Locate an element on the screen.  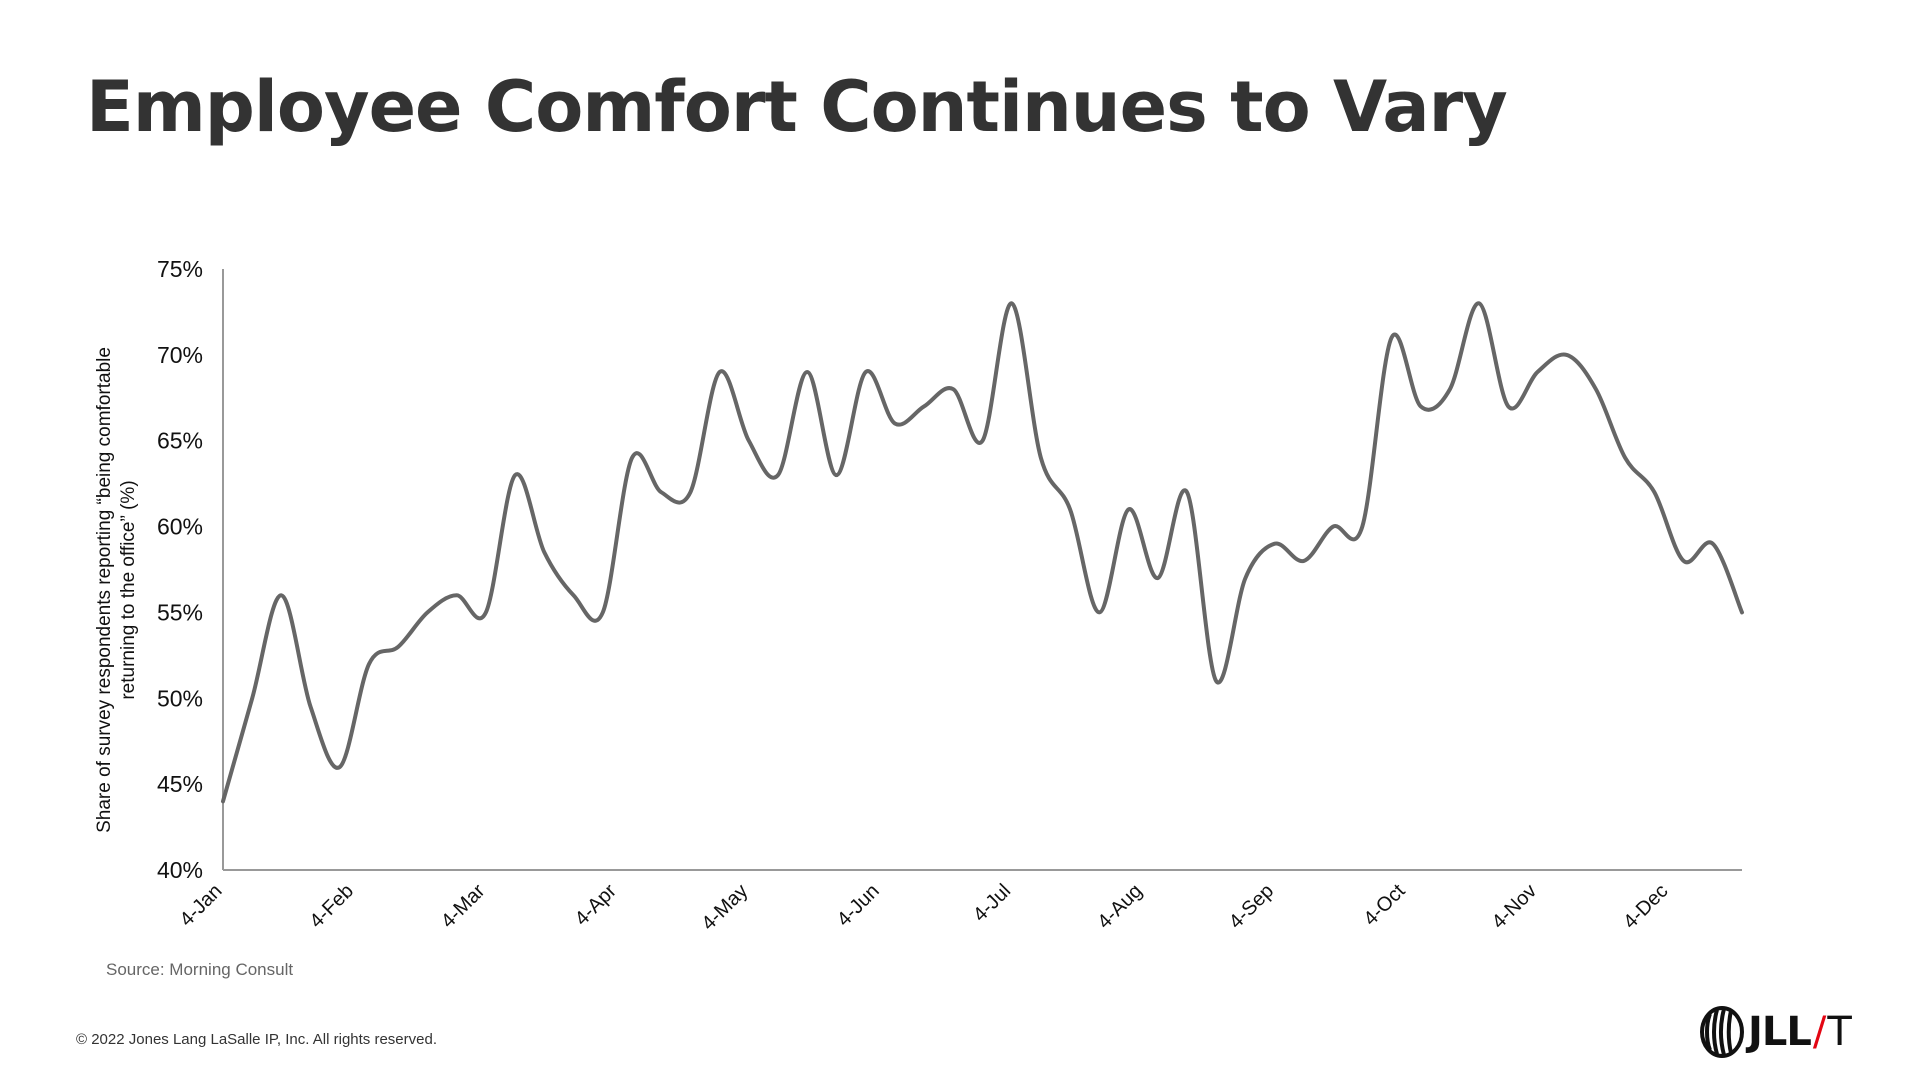
jll-logo: JLL/T is located at coordinates (1776, 1032).